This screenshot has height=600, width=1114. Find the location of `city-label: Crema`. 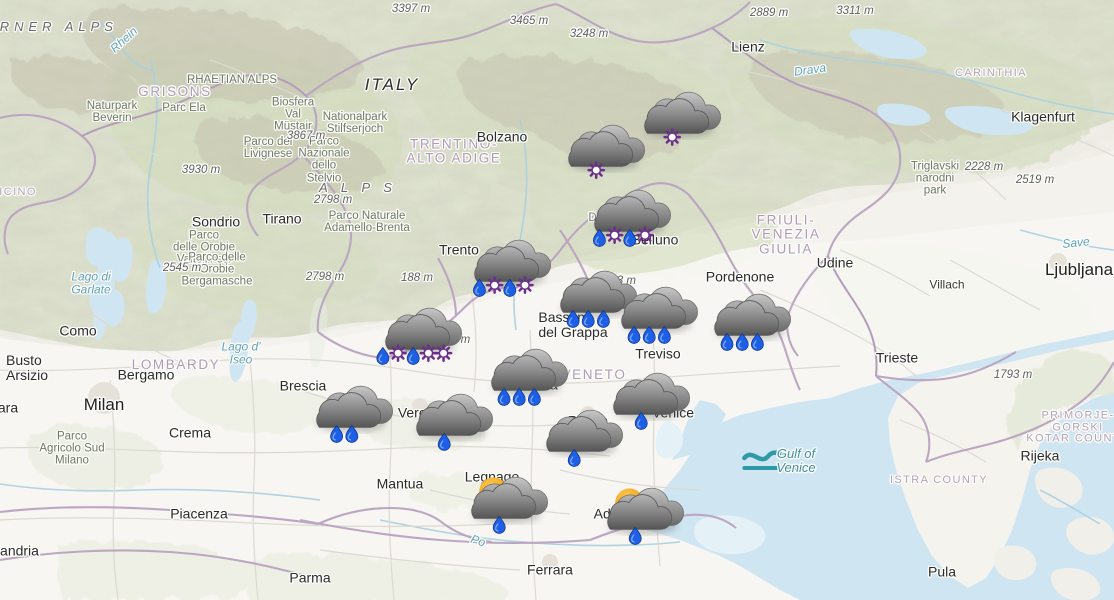

city-label: Crema is located at coordinates (190, 432).